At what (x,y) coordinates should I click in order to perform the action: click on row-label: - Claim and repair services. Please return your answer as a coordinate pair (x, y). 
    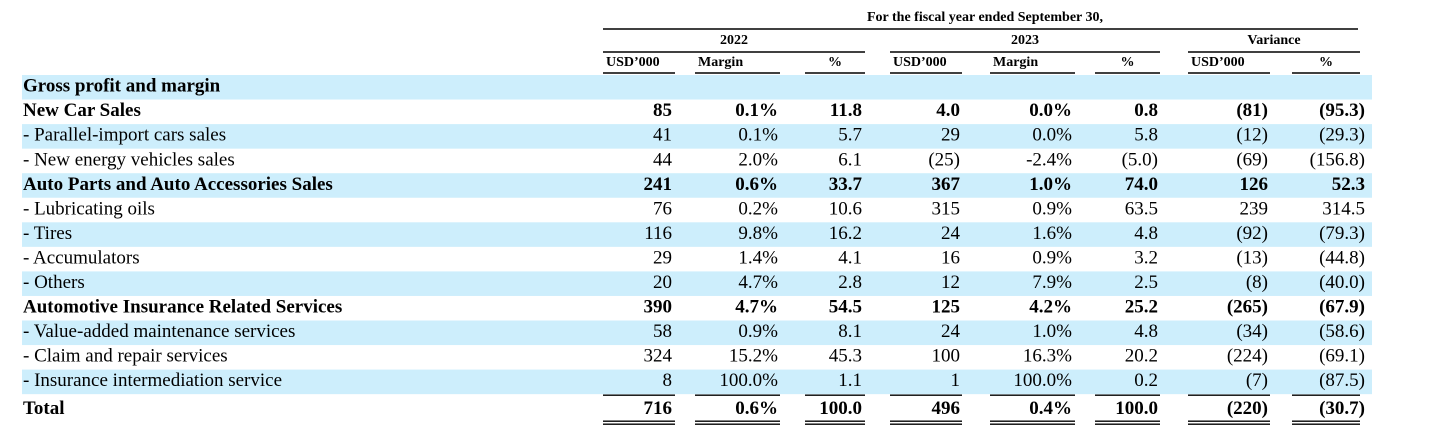
    Looking at the image, I should click on (125, 356).